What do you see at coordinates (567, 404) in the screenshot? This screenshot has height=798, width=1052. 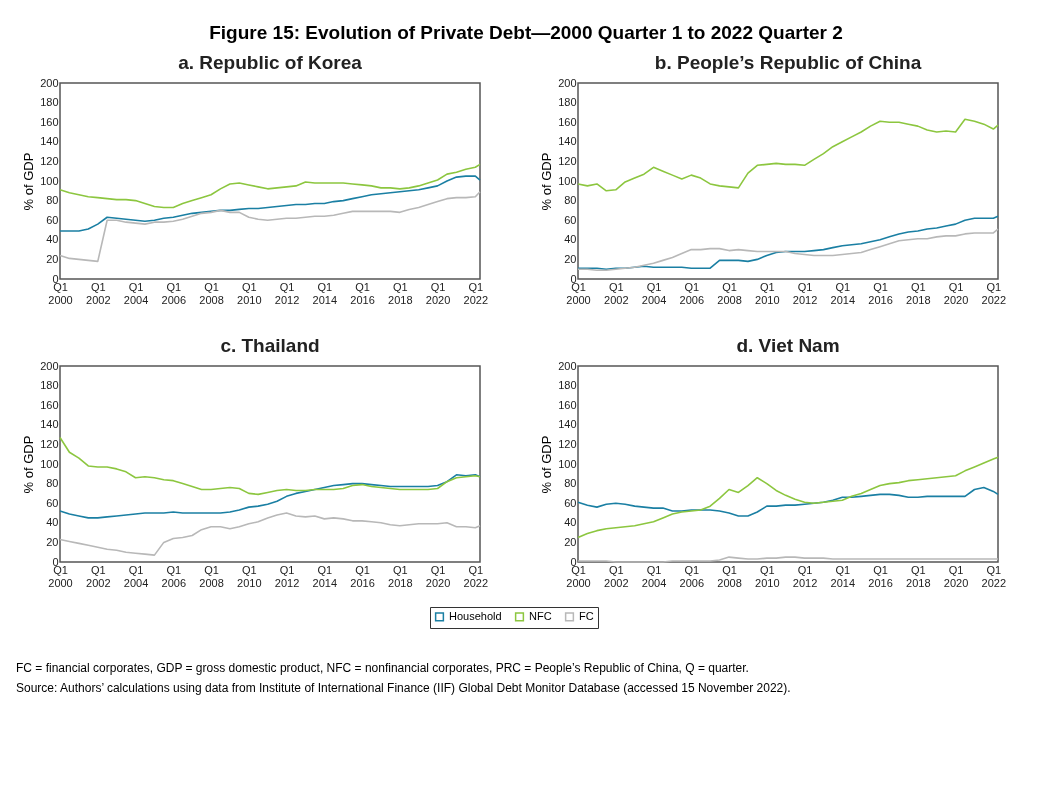 I see `y-tick-label: 160` at bounding box center [567, 404].